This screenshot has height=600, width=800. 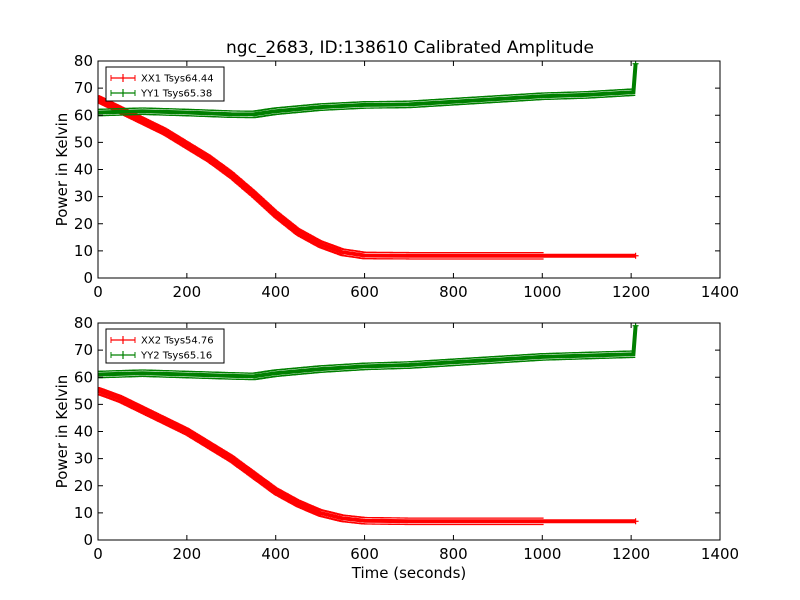 I want to click on legend-entry: XX1 Tsys64.44, so click(x=162, y=79).